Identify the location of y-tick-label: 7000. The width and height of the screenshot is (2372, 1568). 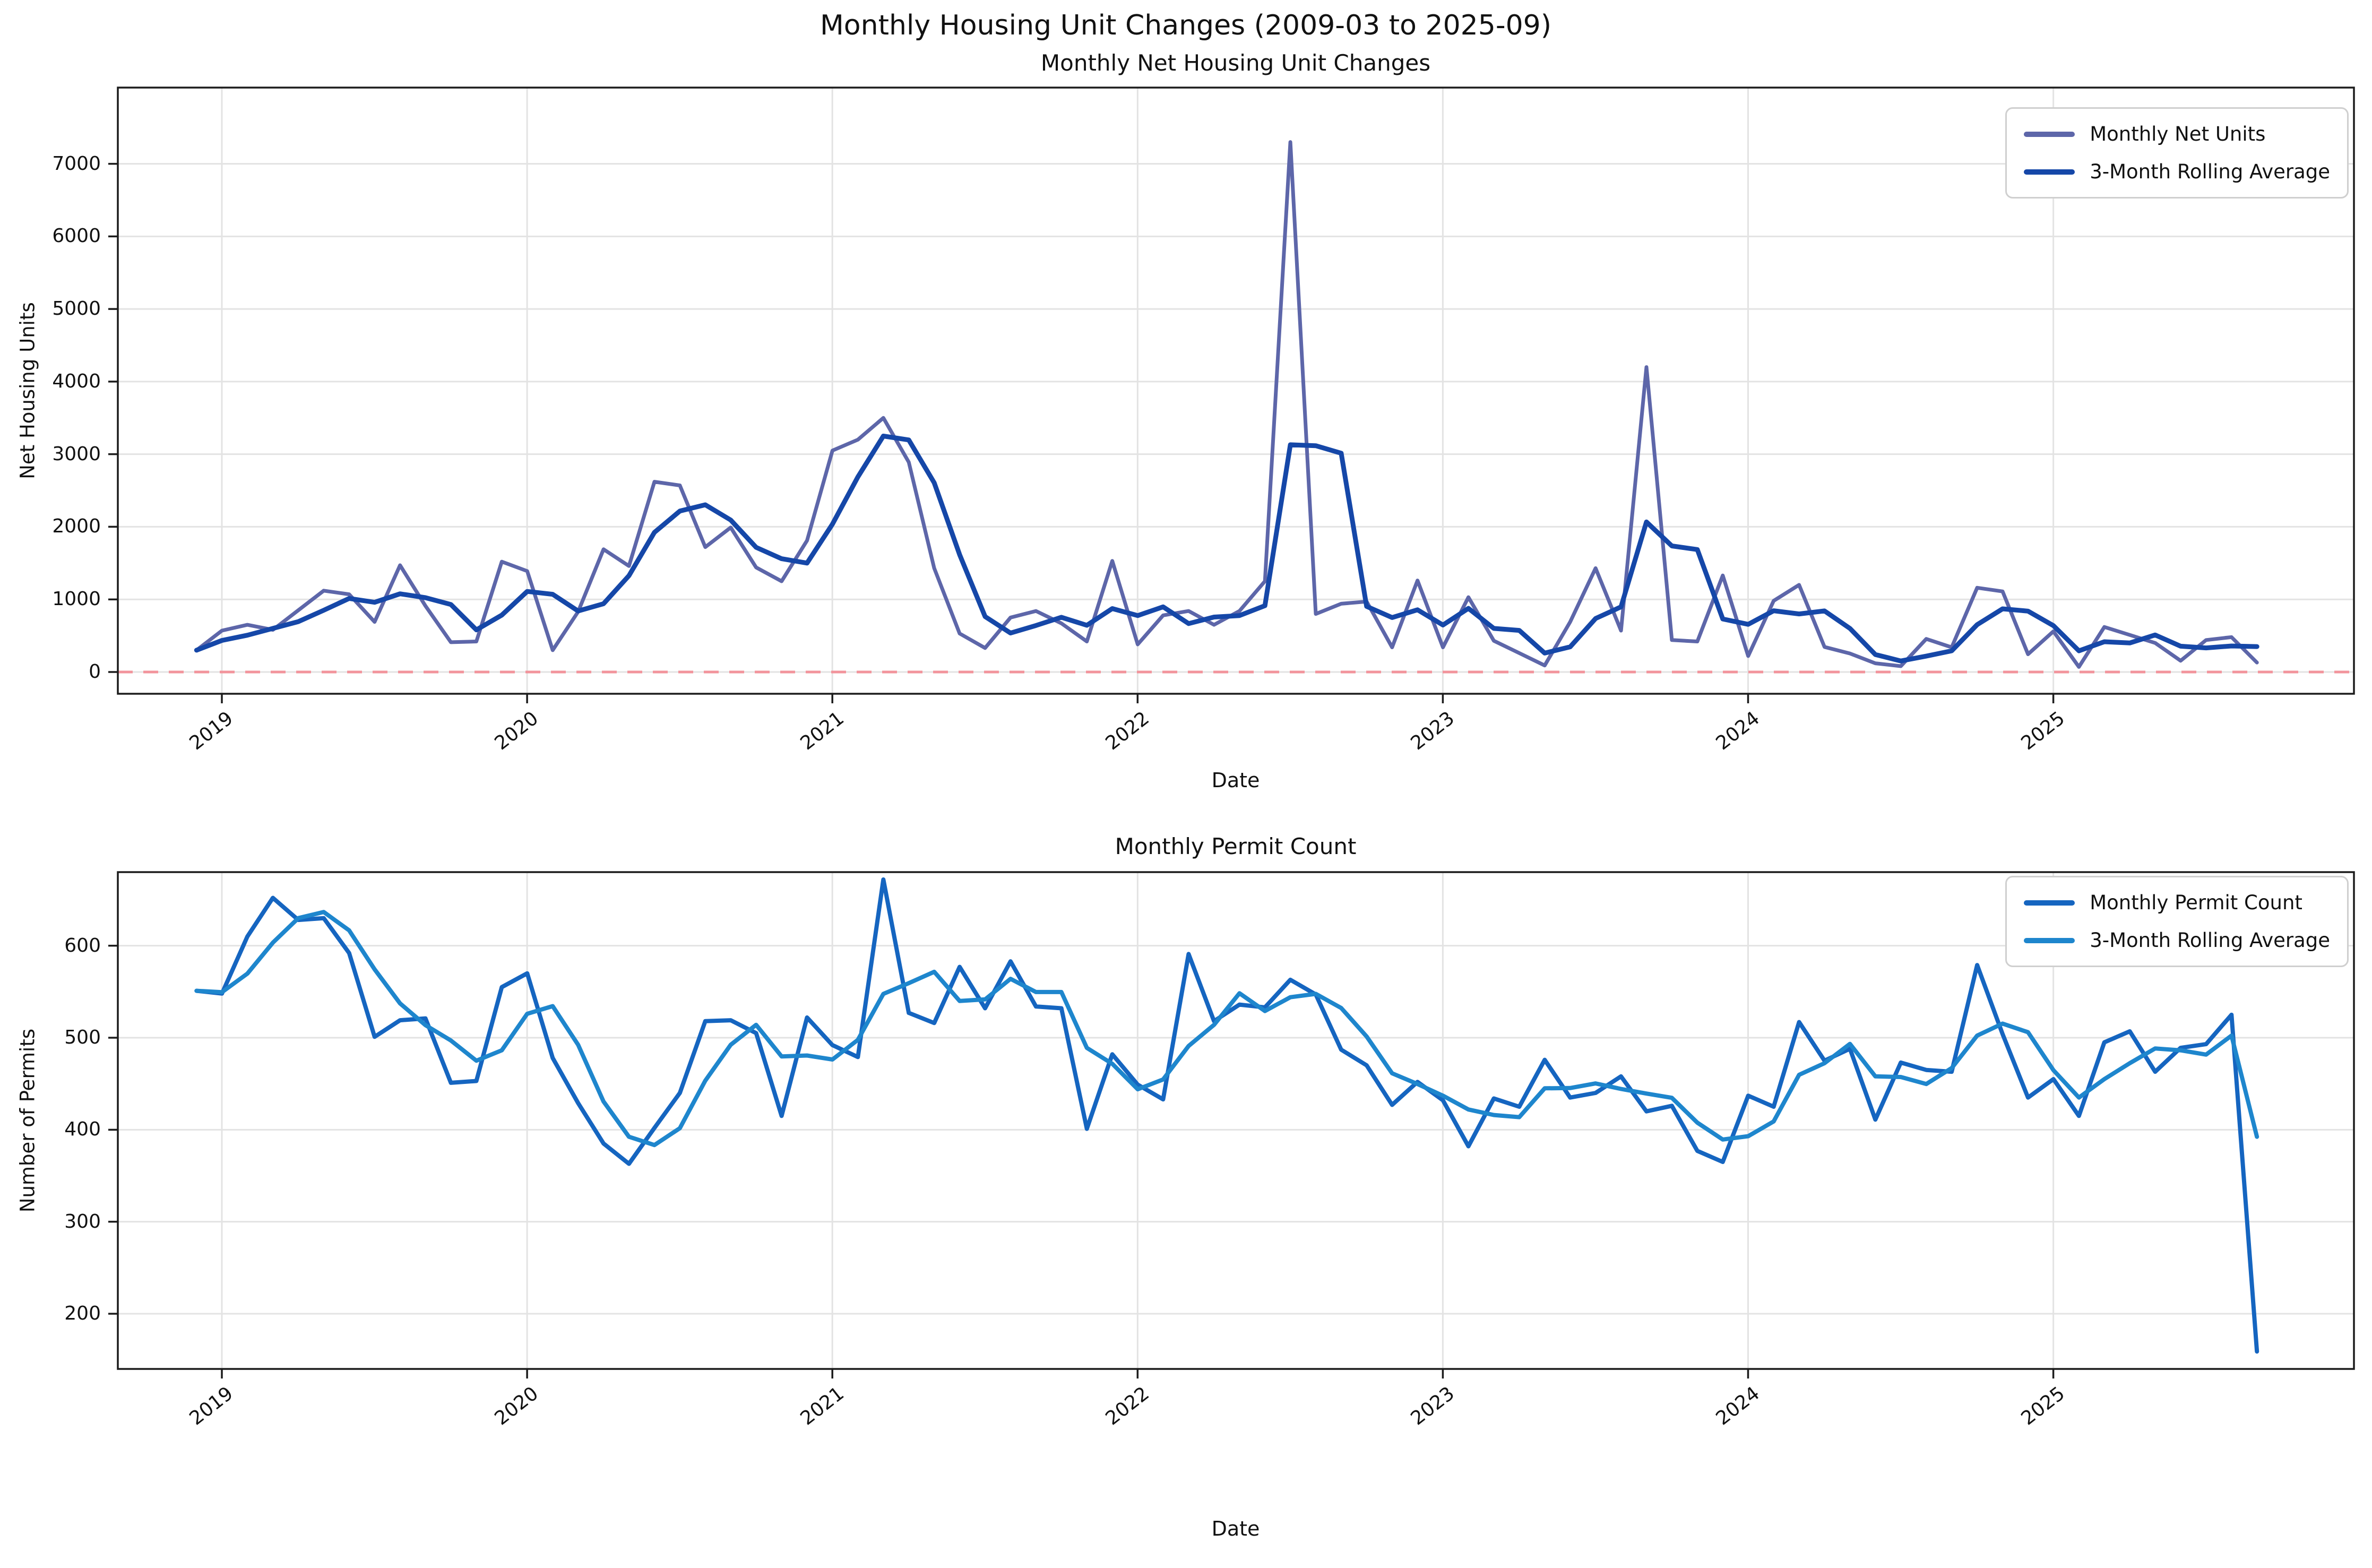
(76, 164).